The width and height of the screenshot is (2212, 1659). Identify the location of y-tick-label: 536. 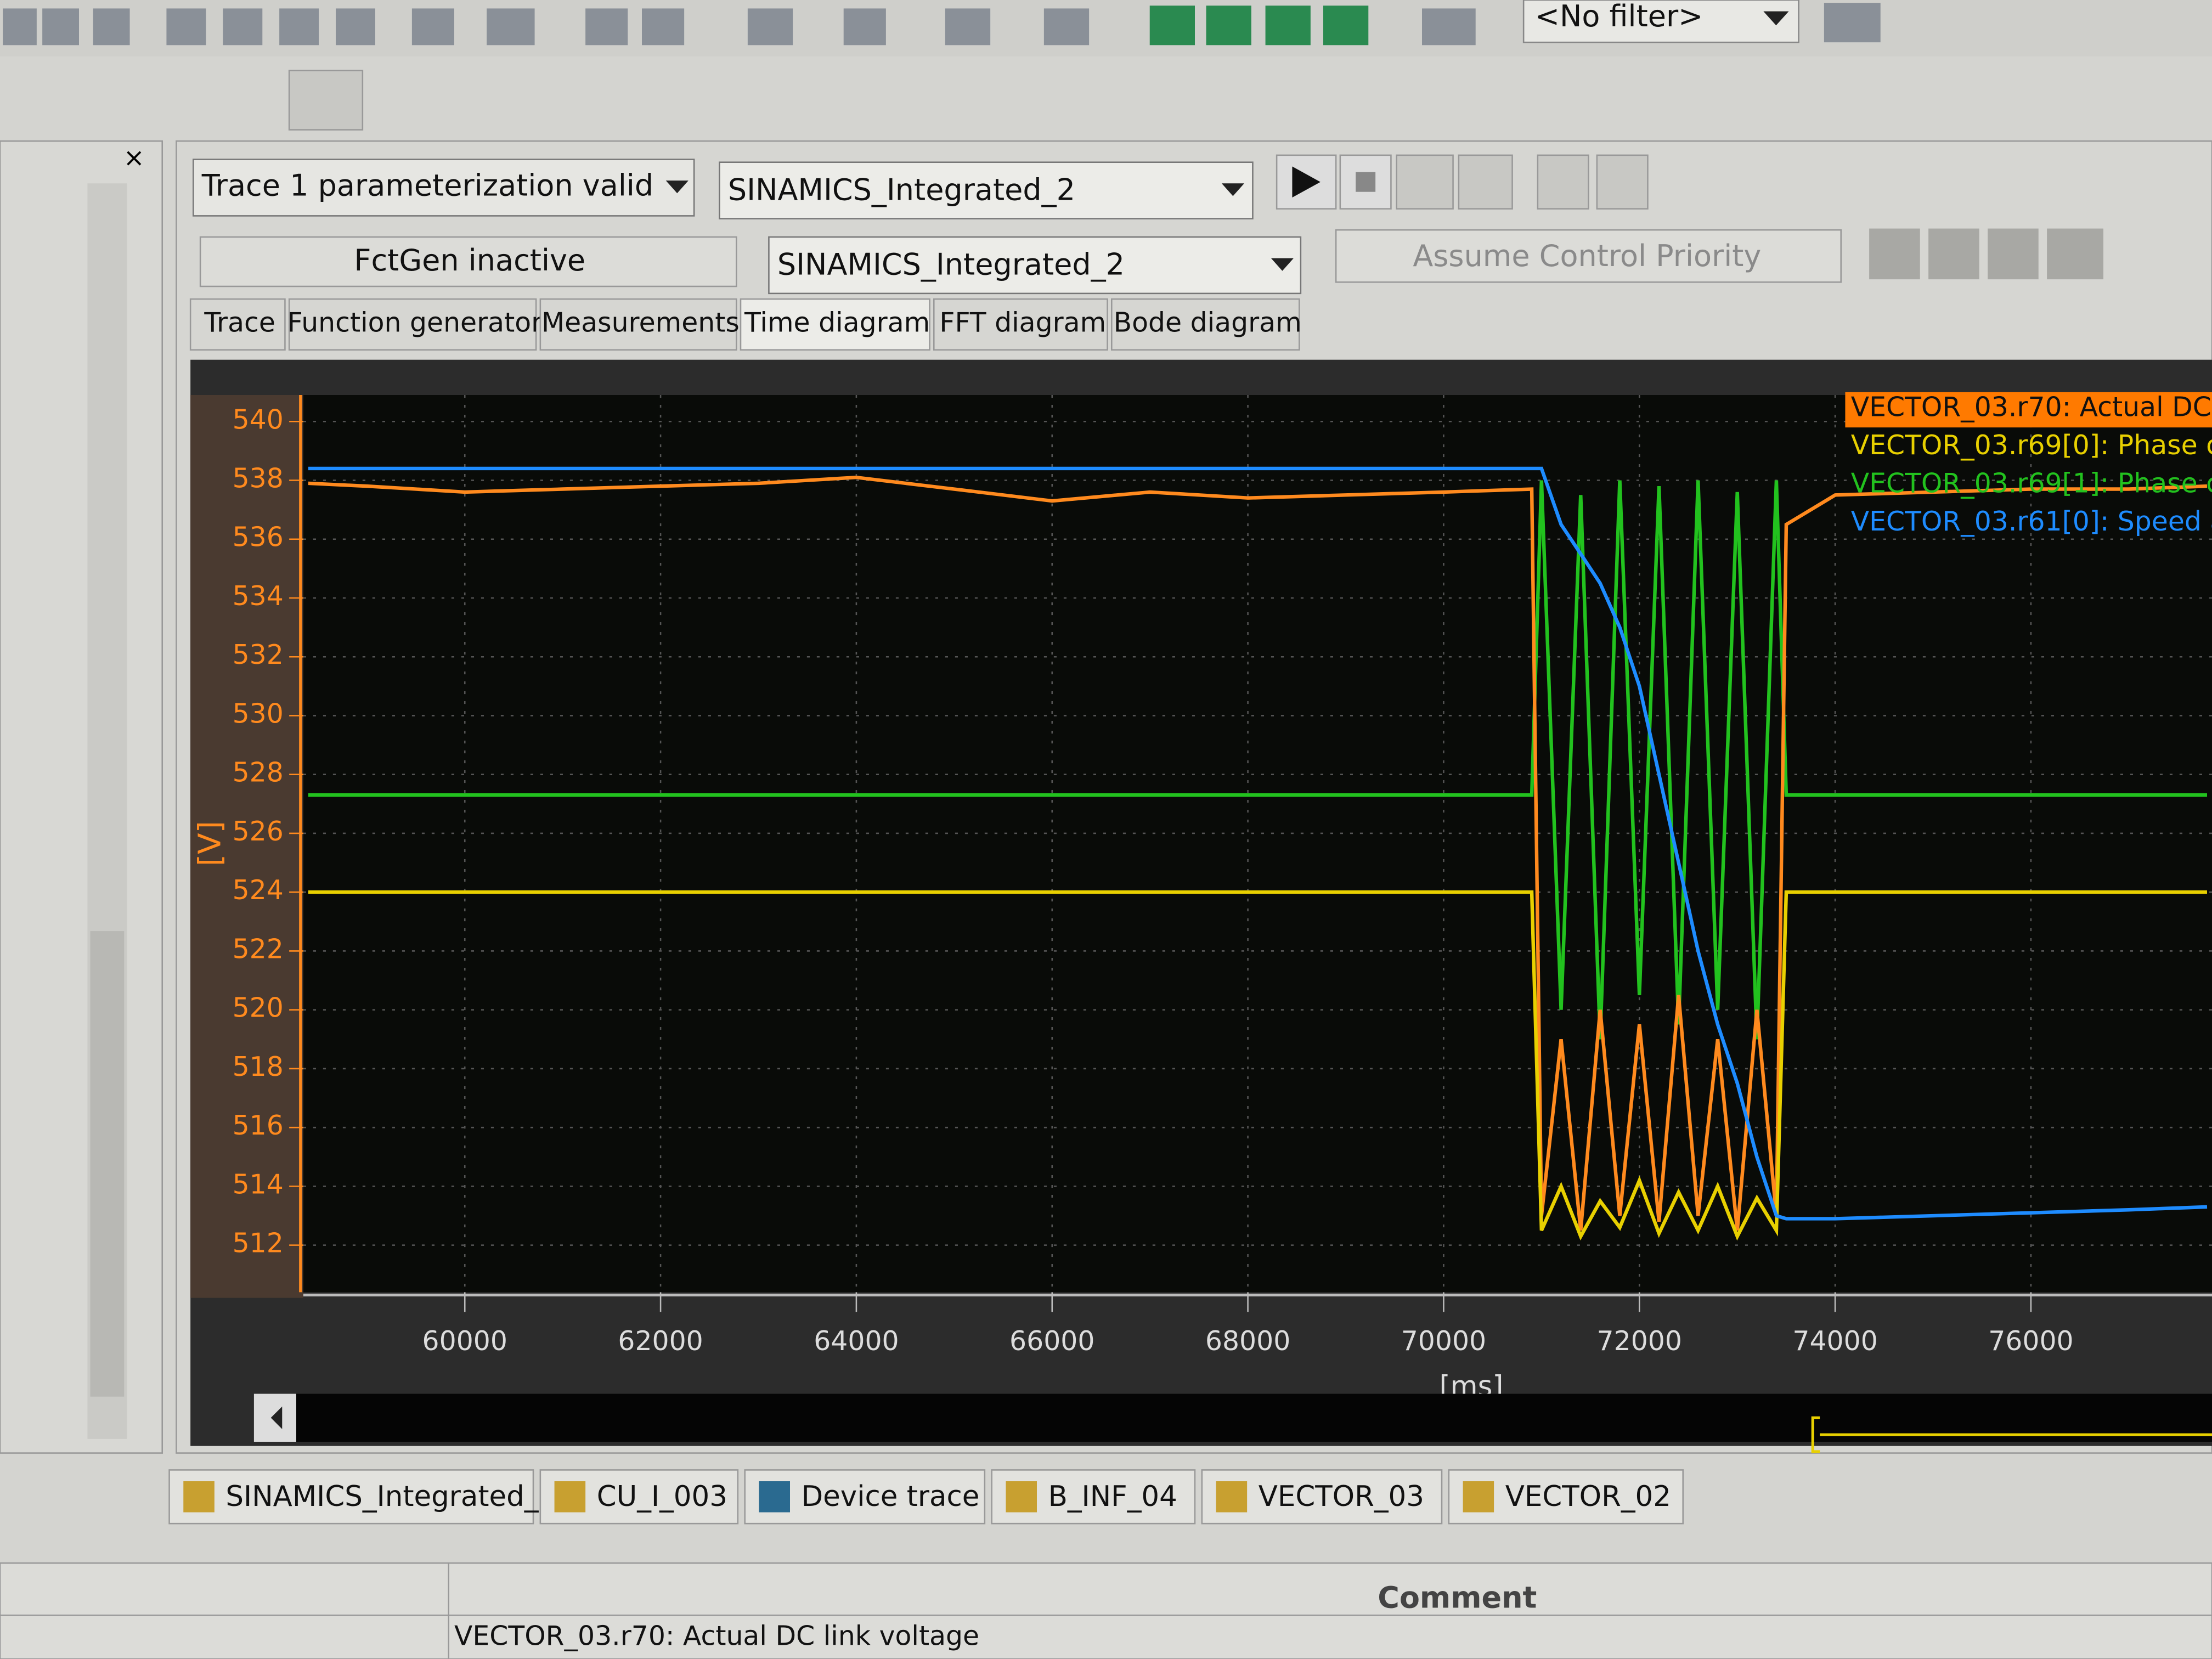
(258, 537).